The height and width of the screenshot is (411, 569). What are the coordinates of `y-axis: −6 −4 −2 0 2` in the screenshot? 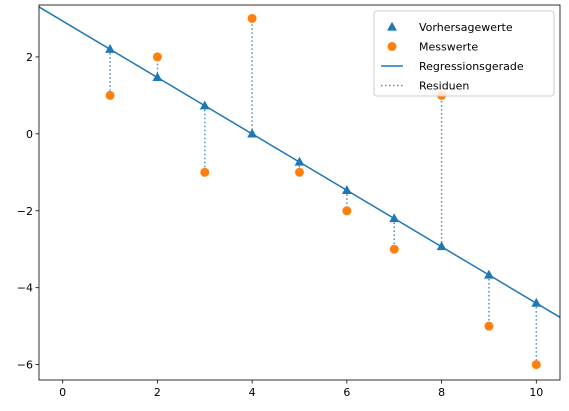 It's located at (28, 211).